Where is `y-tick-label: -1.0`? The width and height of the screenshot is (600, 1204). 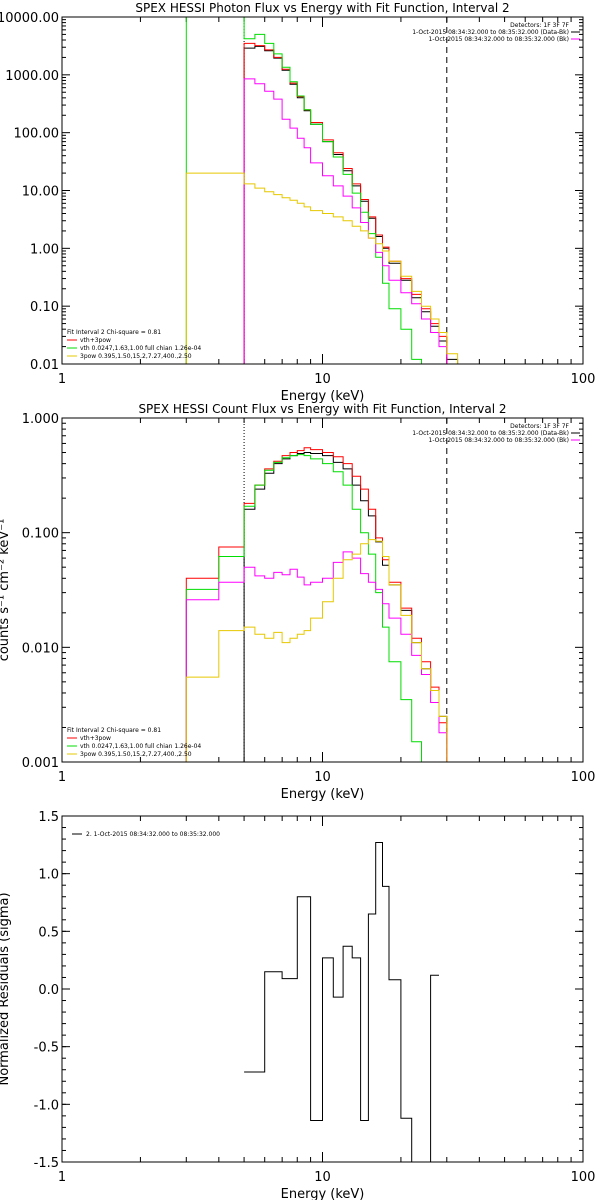 y-tick-label: -1.0 is located at coordinates (46, 1105).